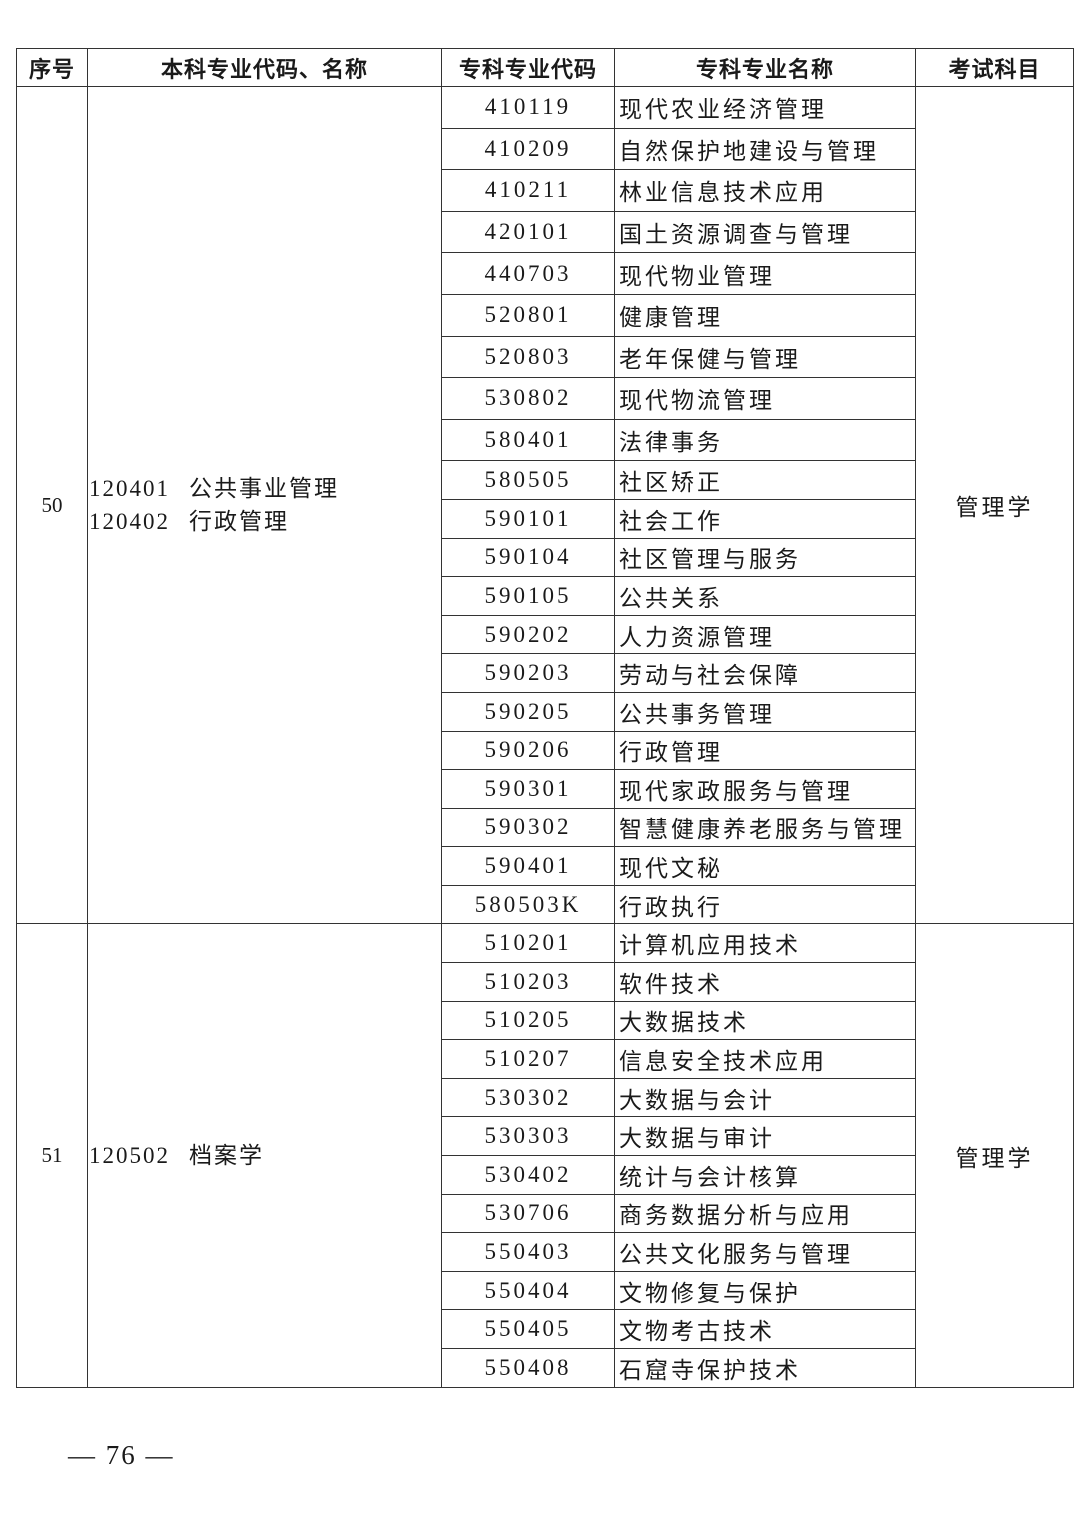 This screenshot has height=1513, width=1080. What do you see at coordinates (528, 557) in the screenshot?
I see `college-major-code: 590104` at bounding box center [528, 557].